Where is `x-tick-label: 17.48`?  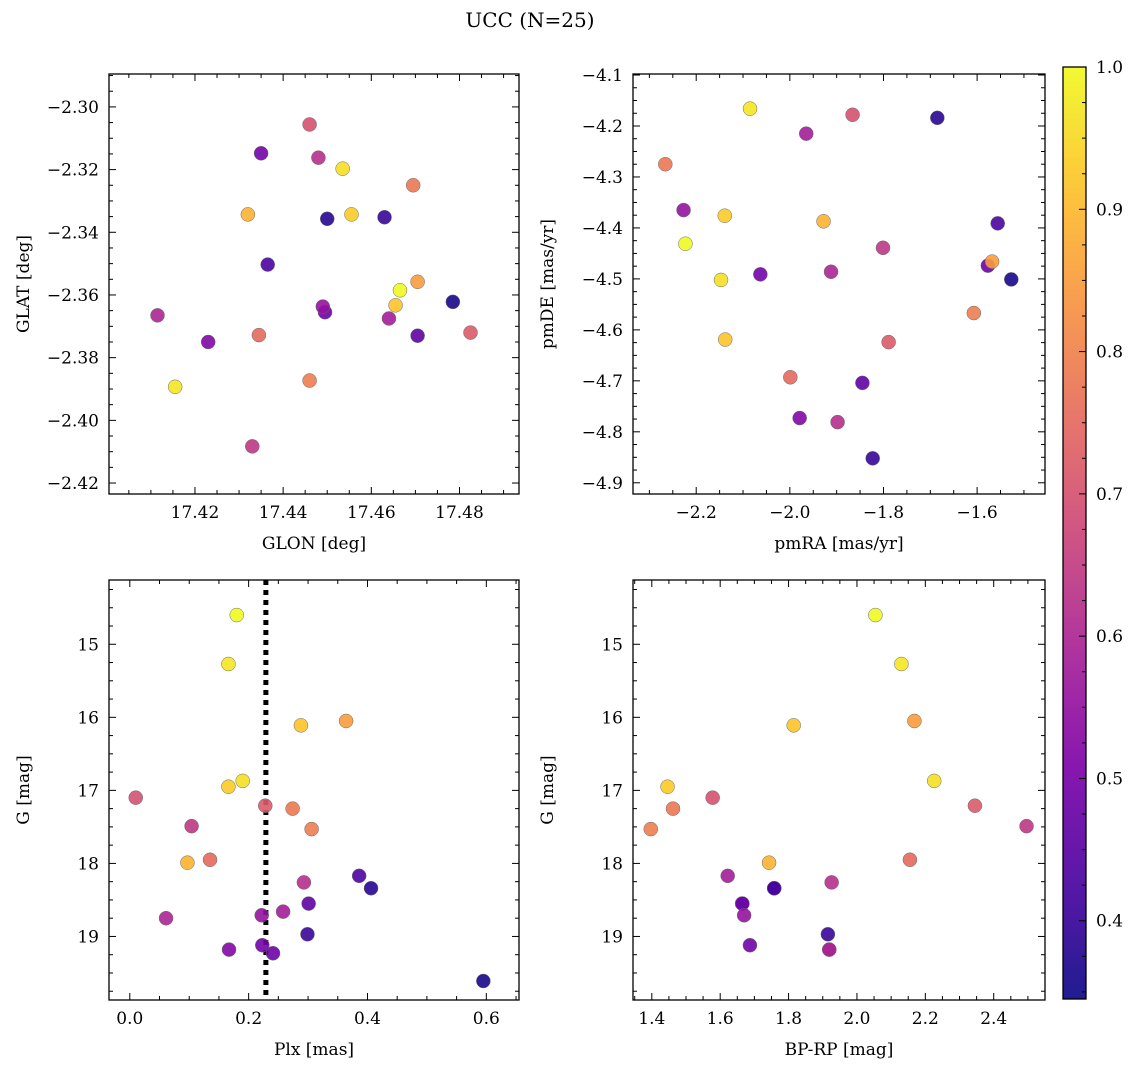
x-tick-label: 17.48 is located at coordinates (459, 513).